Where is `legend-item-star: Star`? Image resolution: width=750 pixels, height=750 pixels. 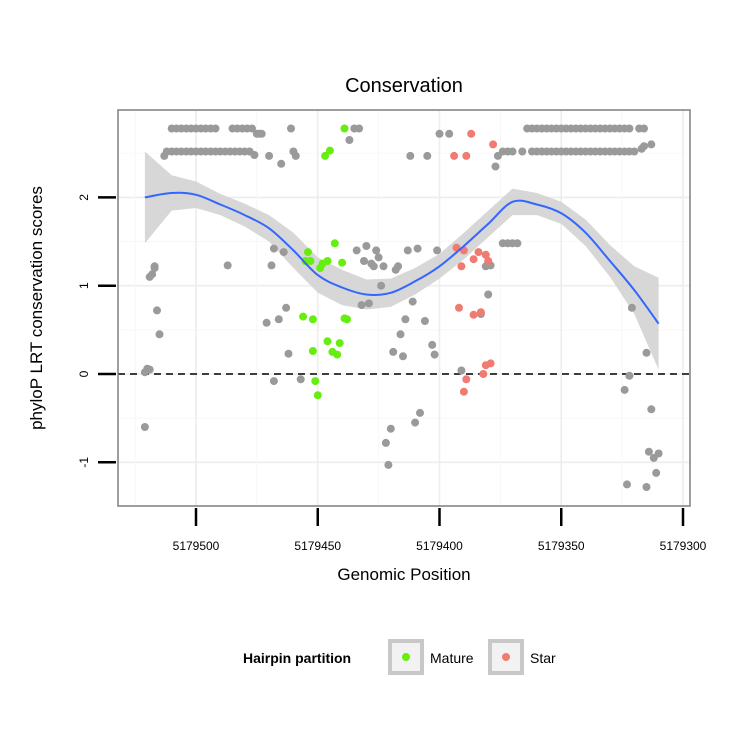
legend-item-star: Star is located at coordinates (522, 657).